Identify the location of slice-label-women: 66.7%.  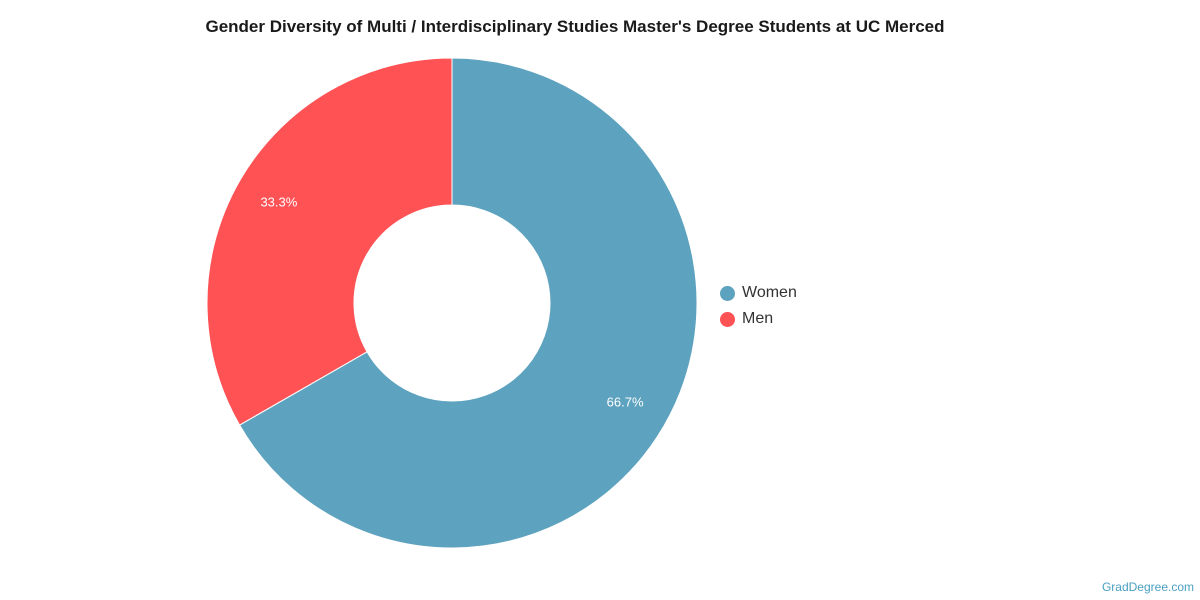
(625, 402).